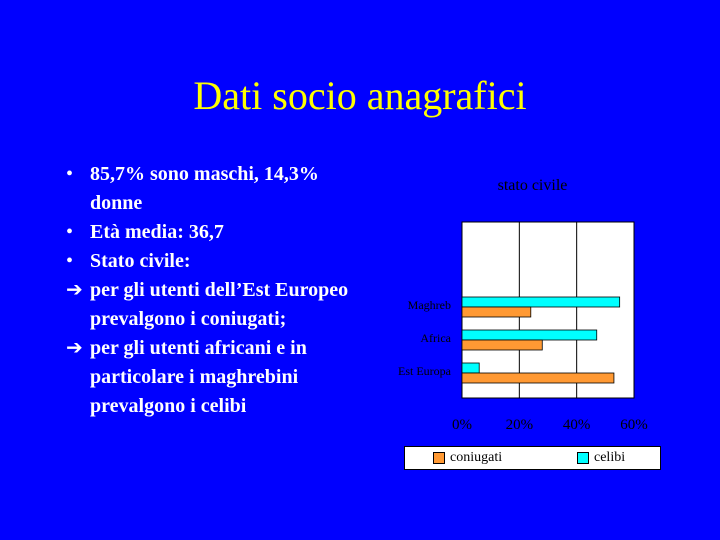 The width and height of the screenshot is (720, 540). What do you see at coordinates (634, 425) in the screenshot?
I see `x-tick-label: 60%` at bounding box center [634, 425].